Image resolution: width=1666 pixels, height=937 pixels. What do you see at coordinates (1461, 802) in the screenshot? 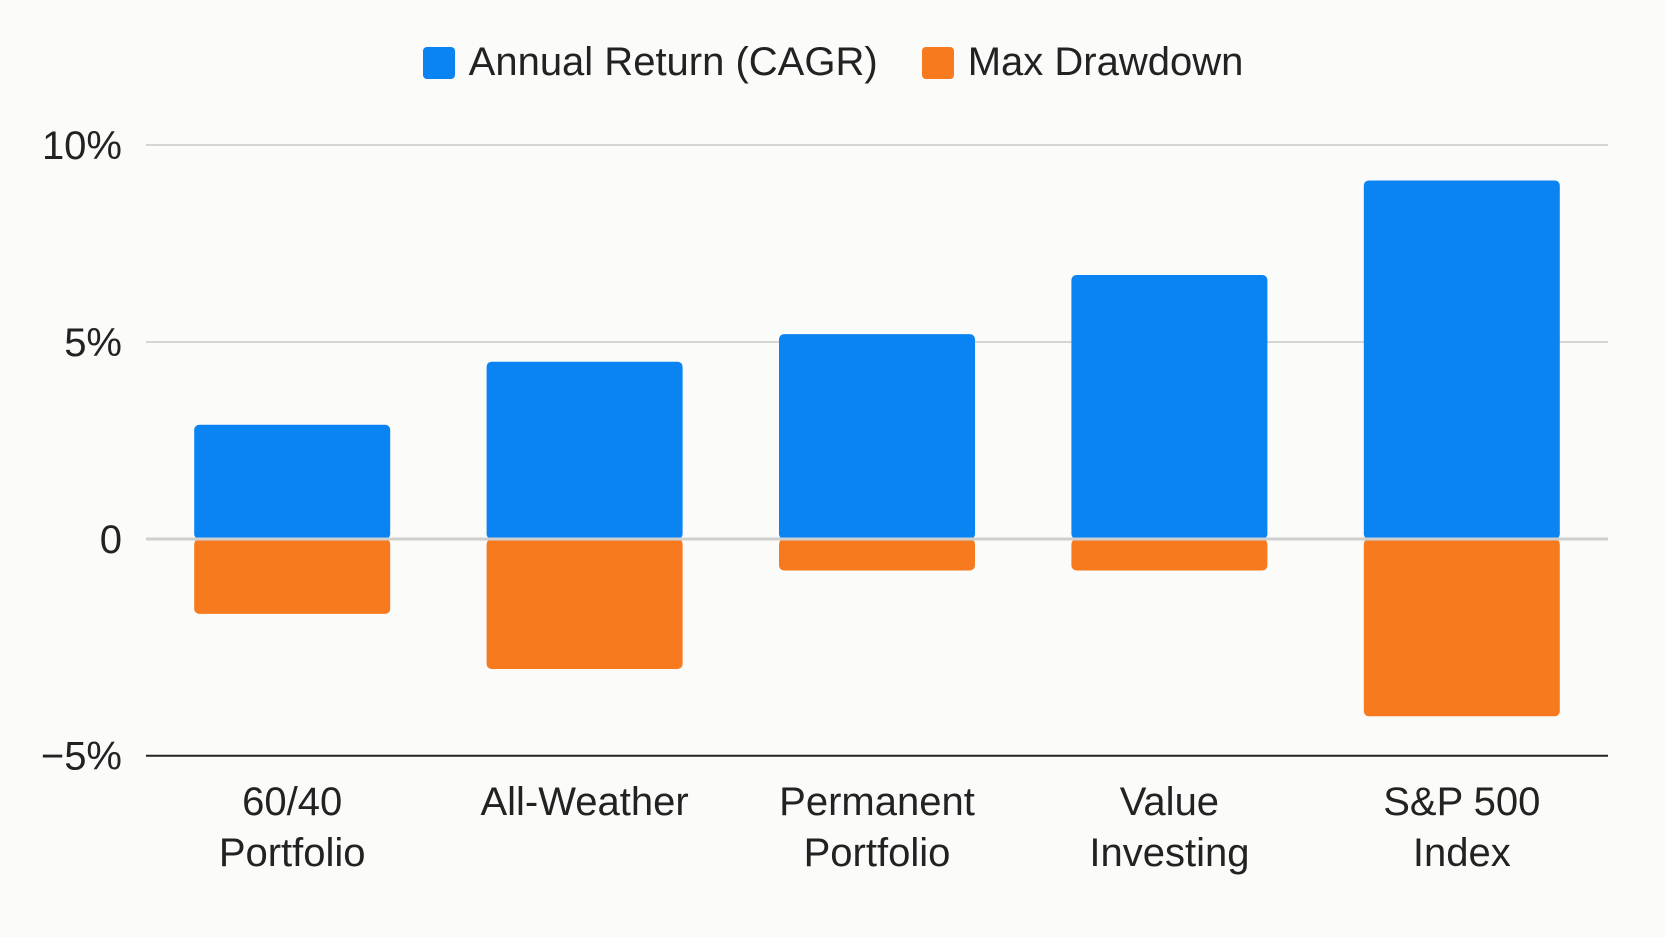
I see `x-tick-label: S&P 500` at bounding box center [1461, 802].